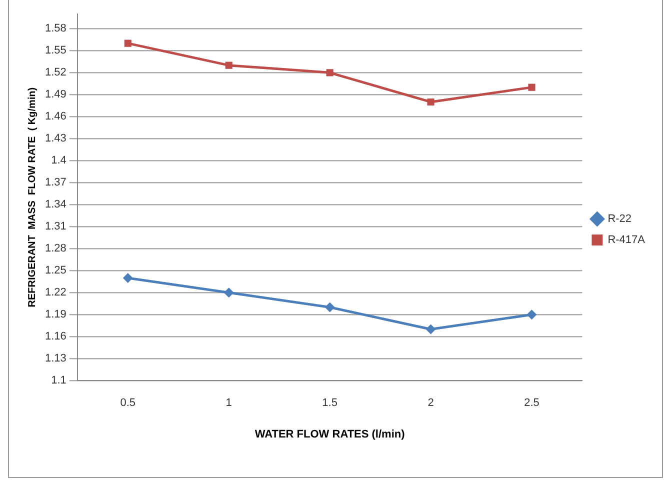 Image resolution: width=669 pixels, height=485 pixels. I want to click on y-tick-label: 1.49, so click(55, 94).